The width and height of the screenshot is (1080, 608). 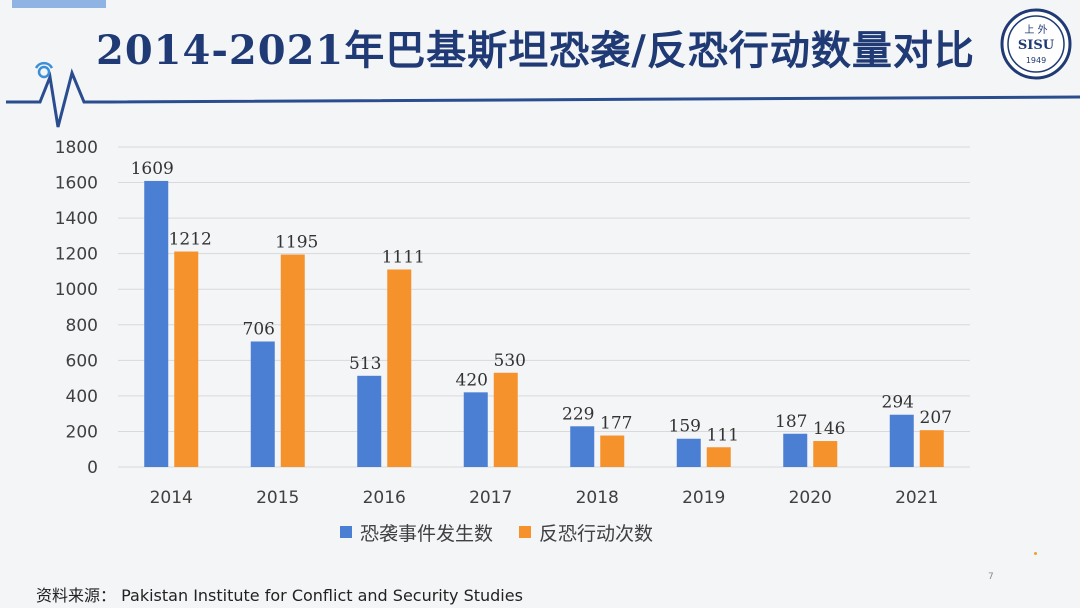 I want to click on data-label-series-1: 159, so click(x=685, y=427).